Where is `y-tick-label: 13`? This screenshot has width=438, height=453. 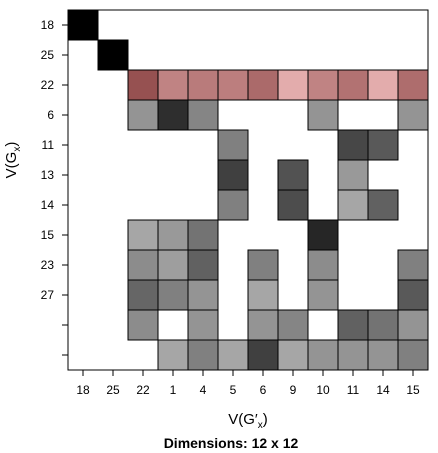
y-tick-label: 13 is located at coordinates (48, 175).